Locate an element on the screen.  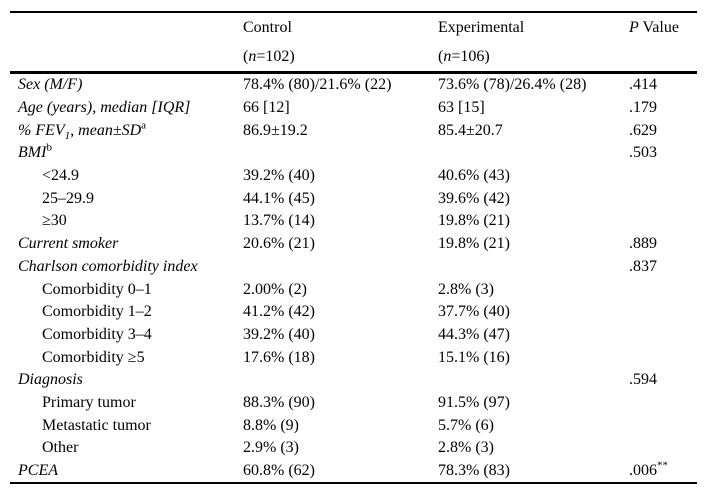
header-p-value-title: P Value is located at coordinates (663, 27).